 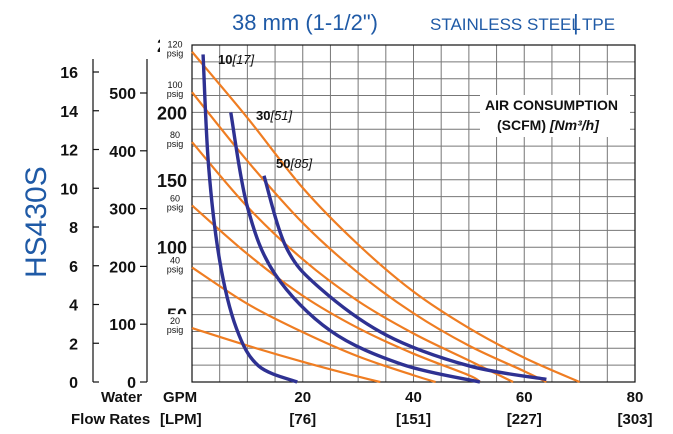 What do you see at coordinates (69, 73) in the screenshot?
I see `head-feet-tick-label: 16` at bounding box center [69, 73].